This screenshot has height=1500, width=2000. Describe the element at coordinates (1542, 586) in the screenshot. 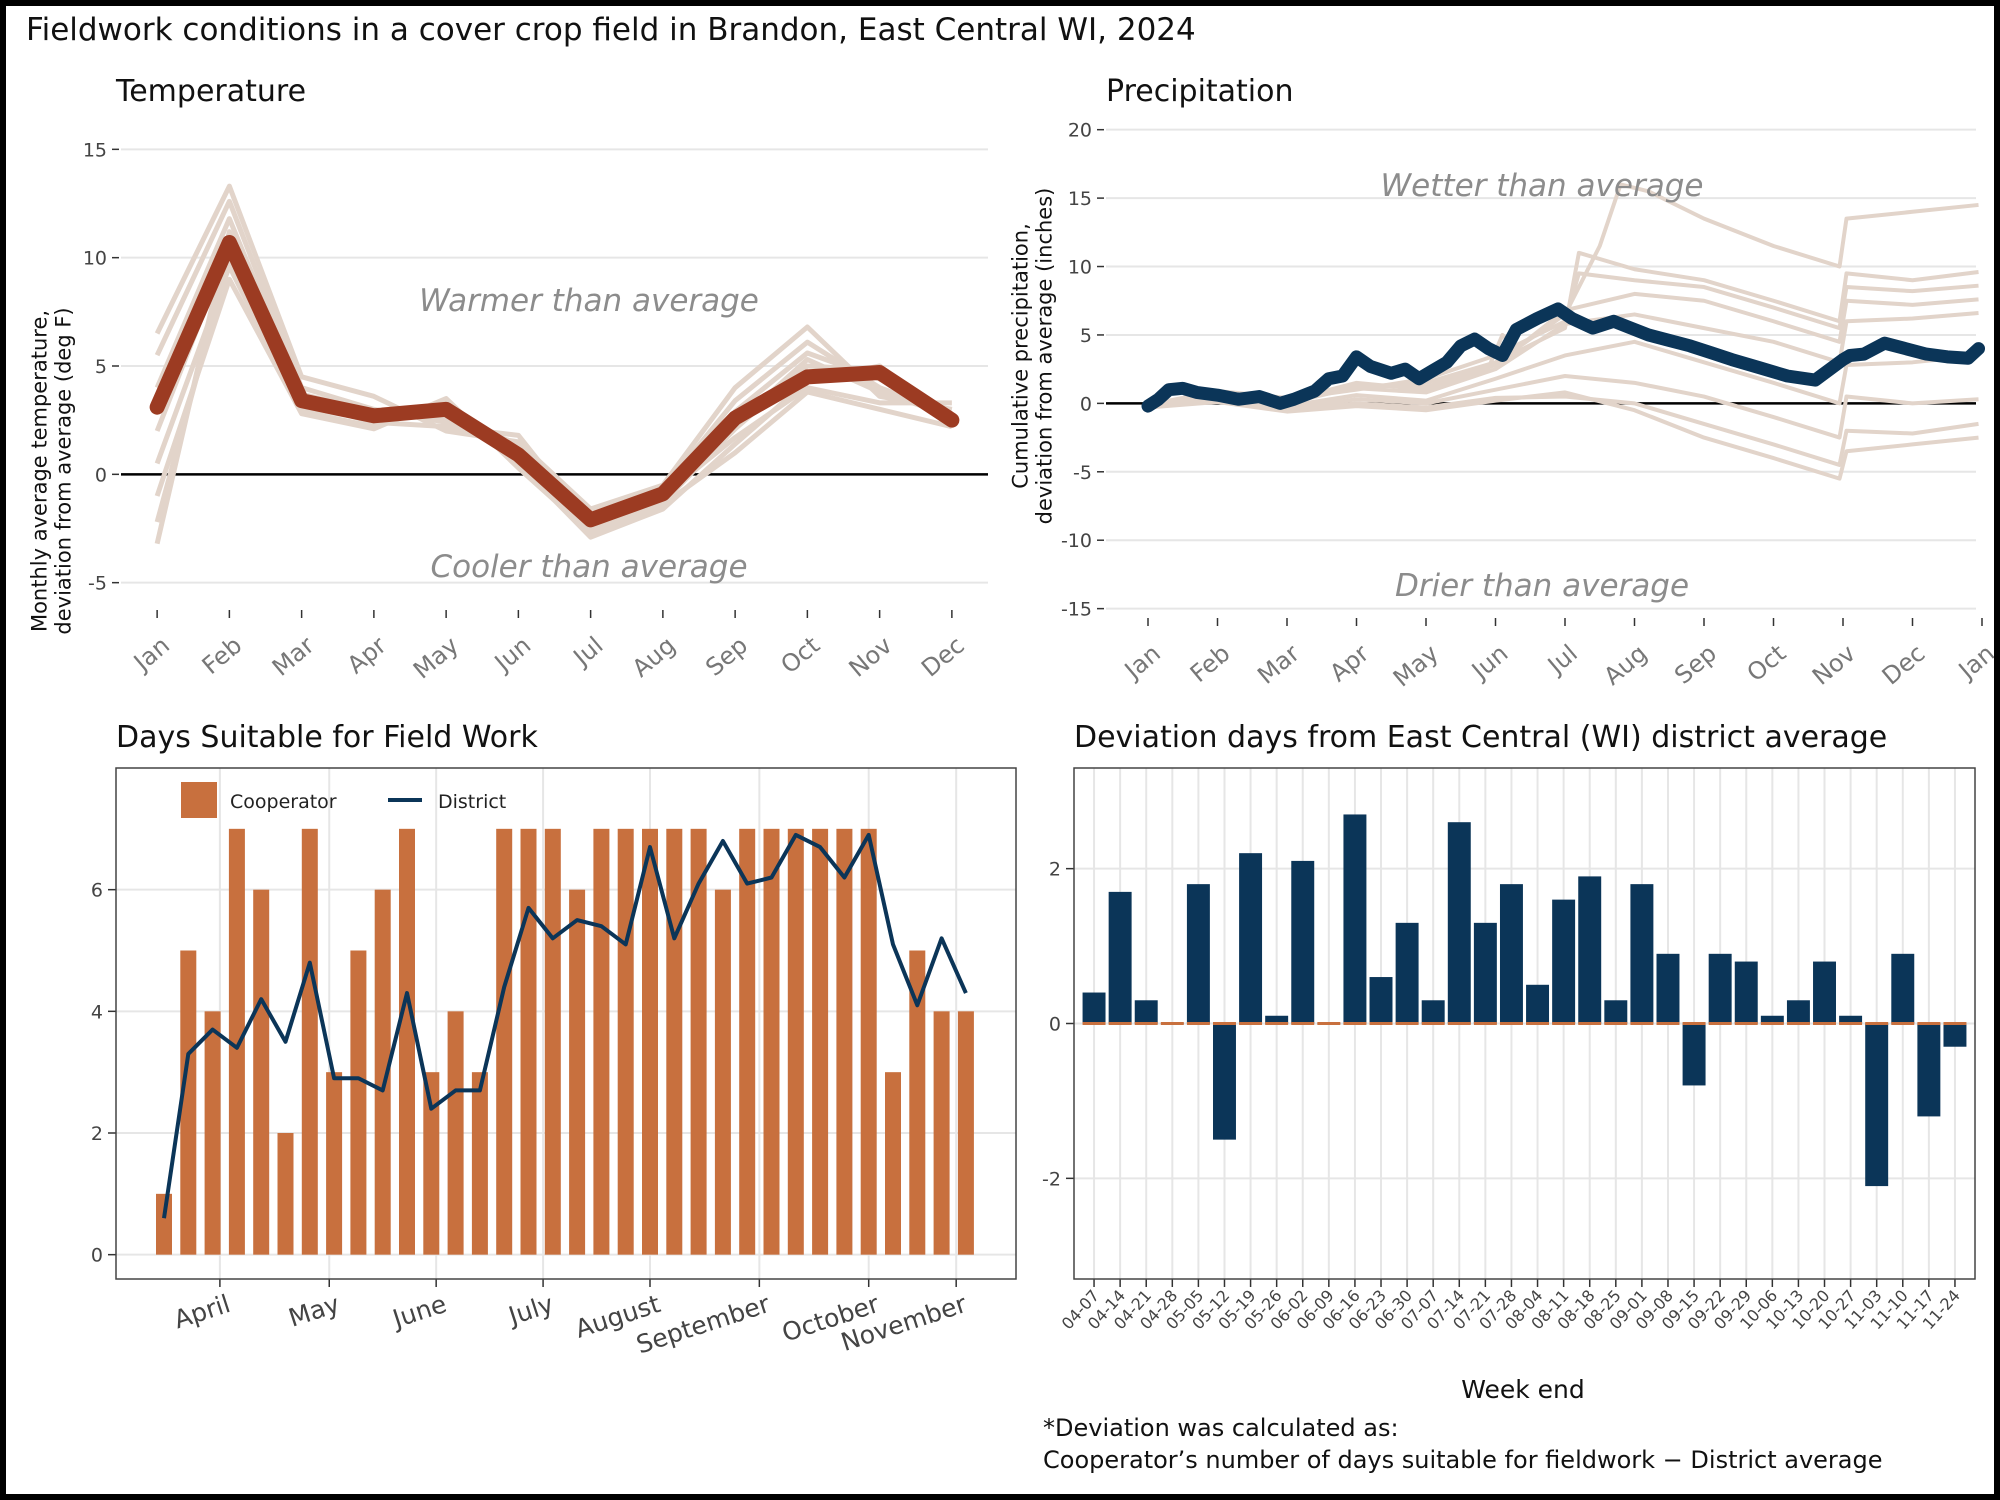

I see `precipitation-annotation-drier: Drier than average` at that location.